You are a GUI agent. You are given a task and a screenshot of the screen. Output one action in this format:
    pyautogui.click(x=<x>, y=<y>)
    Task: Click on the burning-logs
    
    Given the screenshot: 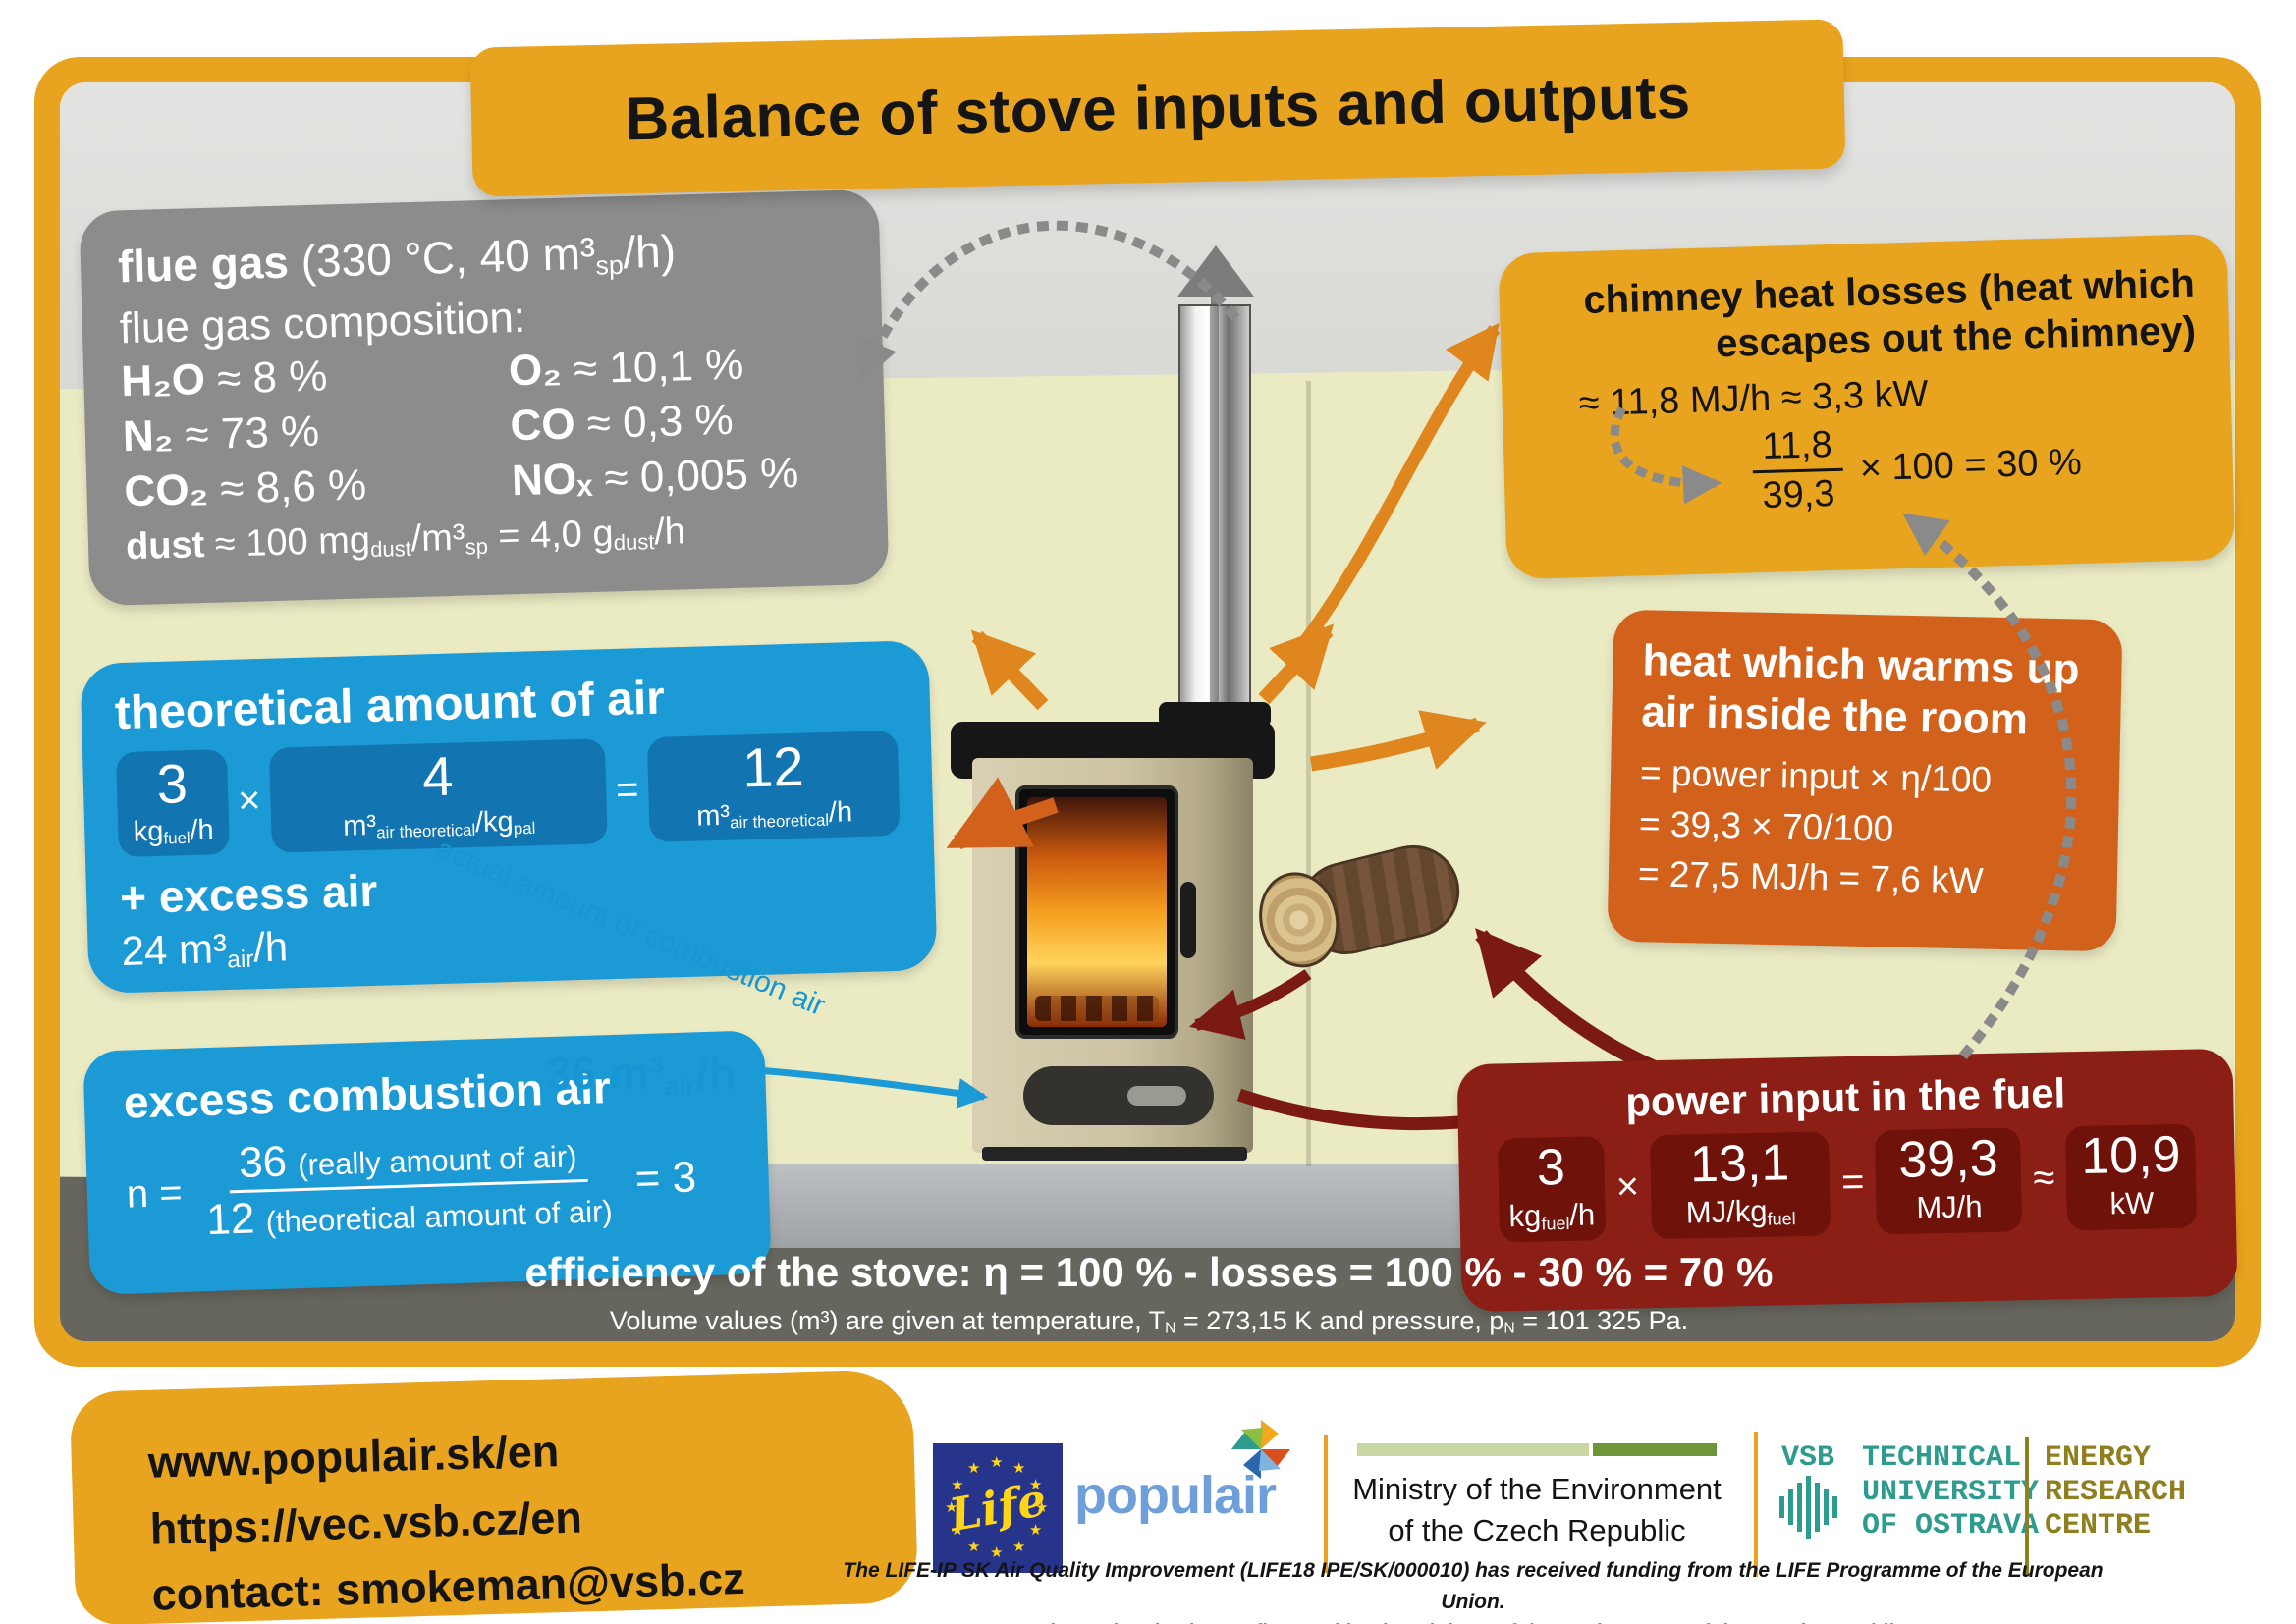 What is the action you would take?
    pyautogui.click(x=1097, y=1008)
    